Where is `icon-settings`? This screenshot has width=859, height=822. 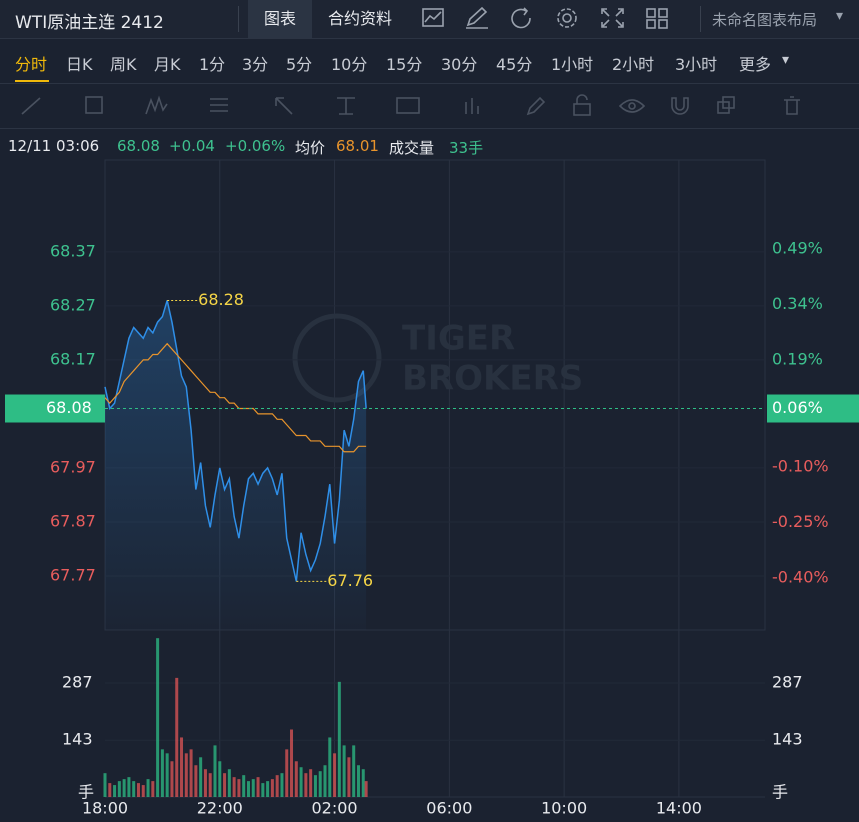
icon-settings is located at coordinates (567, 18).